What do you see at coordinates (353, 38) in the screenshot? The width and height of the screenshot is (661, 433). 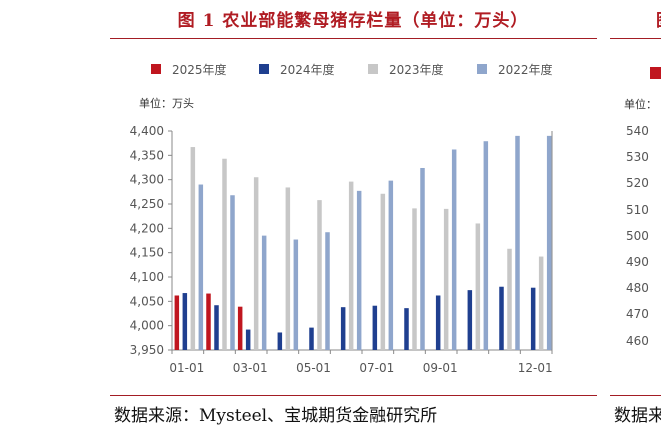 I see `title-rule` at bounding box center [353, 38].